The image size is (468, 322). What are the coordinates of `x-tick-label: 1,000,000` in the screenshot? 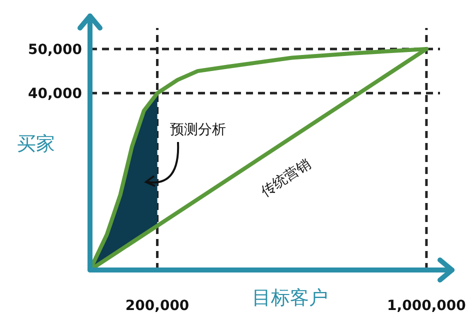 It's located at (426, 306).